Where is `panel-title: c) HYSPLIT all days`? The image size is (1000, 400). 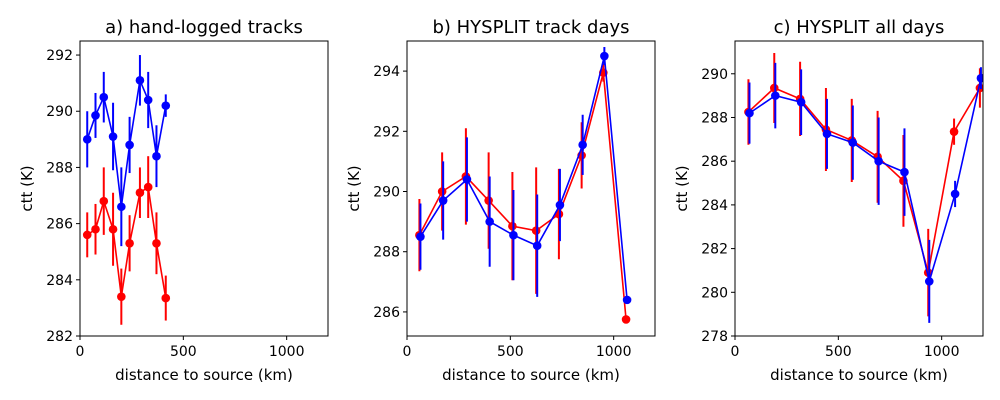 panel-title: c) HYSPLIT all days is located at coordinates (859, 27).